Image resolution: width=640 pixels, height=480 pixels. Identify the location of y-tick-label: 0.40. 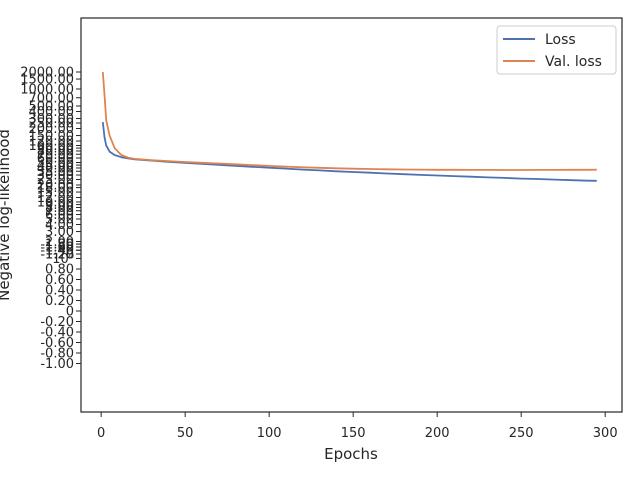
(59, 291).